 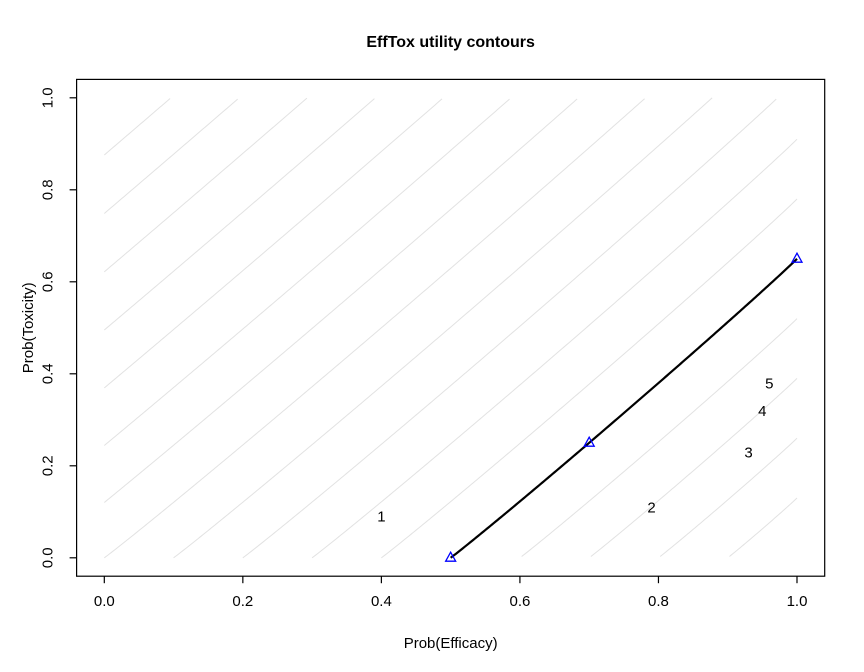 What do you see at coordinates (104, 601) in the screenshot?
I see `x-tick-label: 0.0` at bounding box center [104, 601].